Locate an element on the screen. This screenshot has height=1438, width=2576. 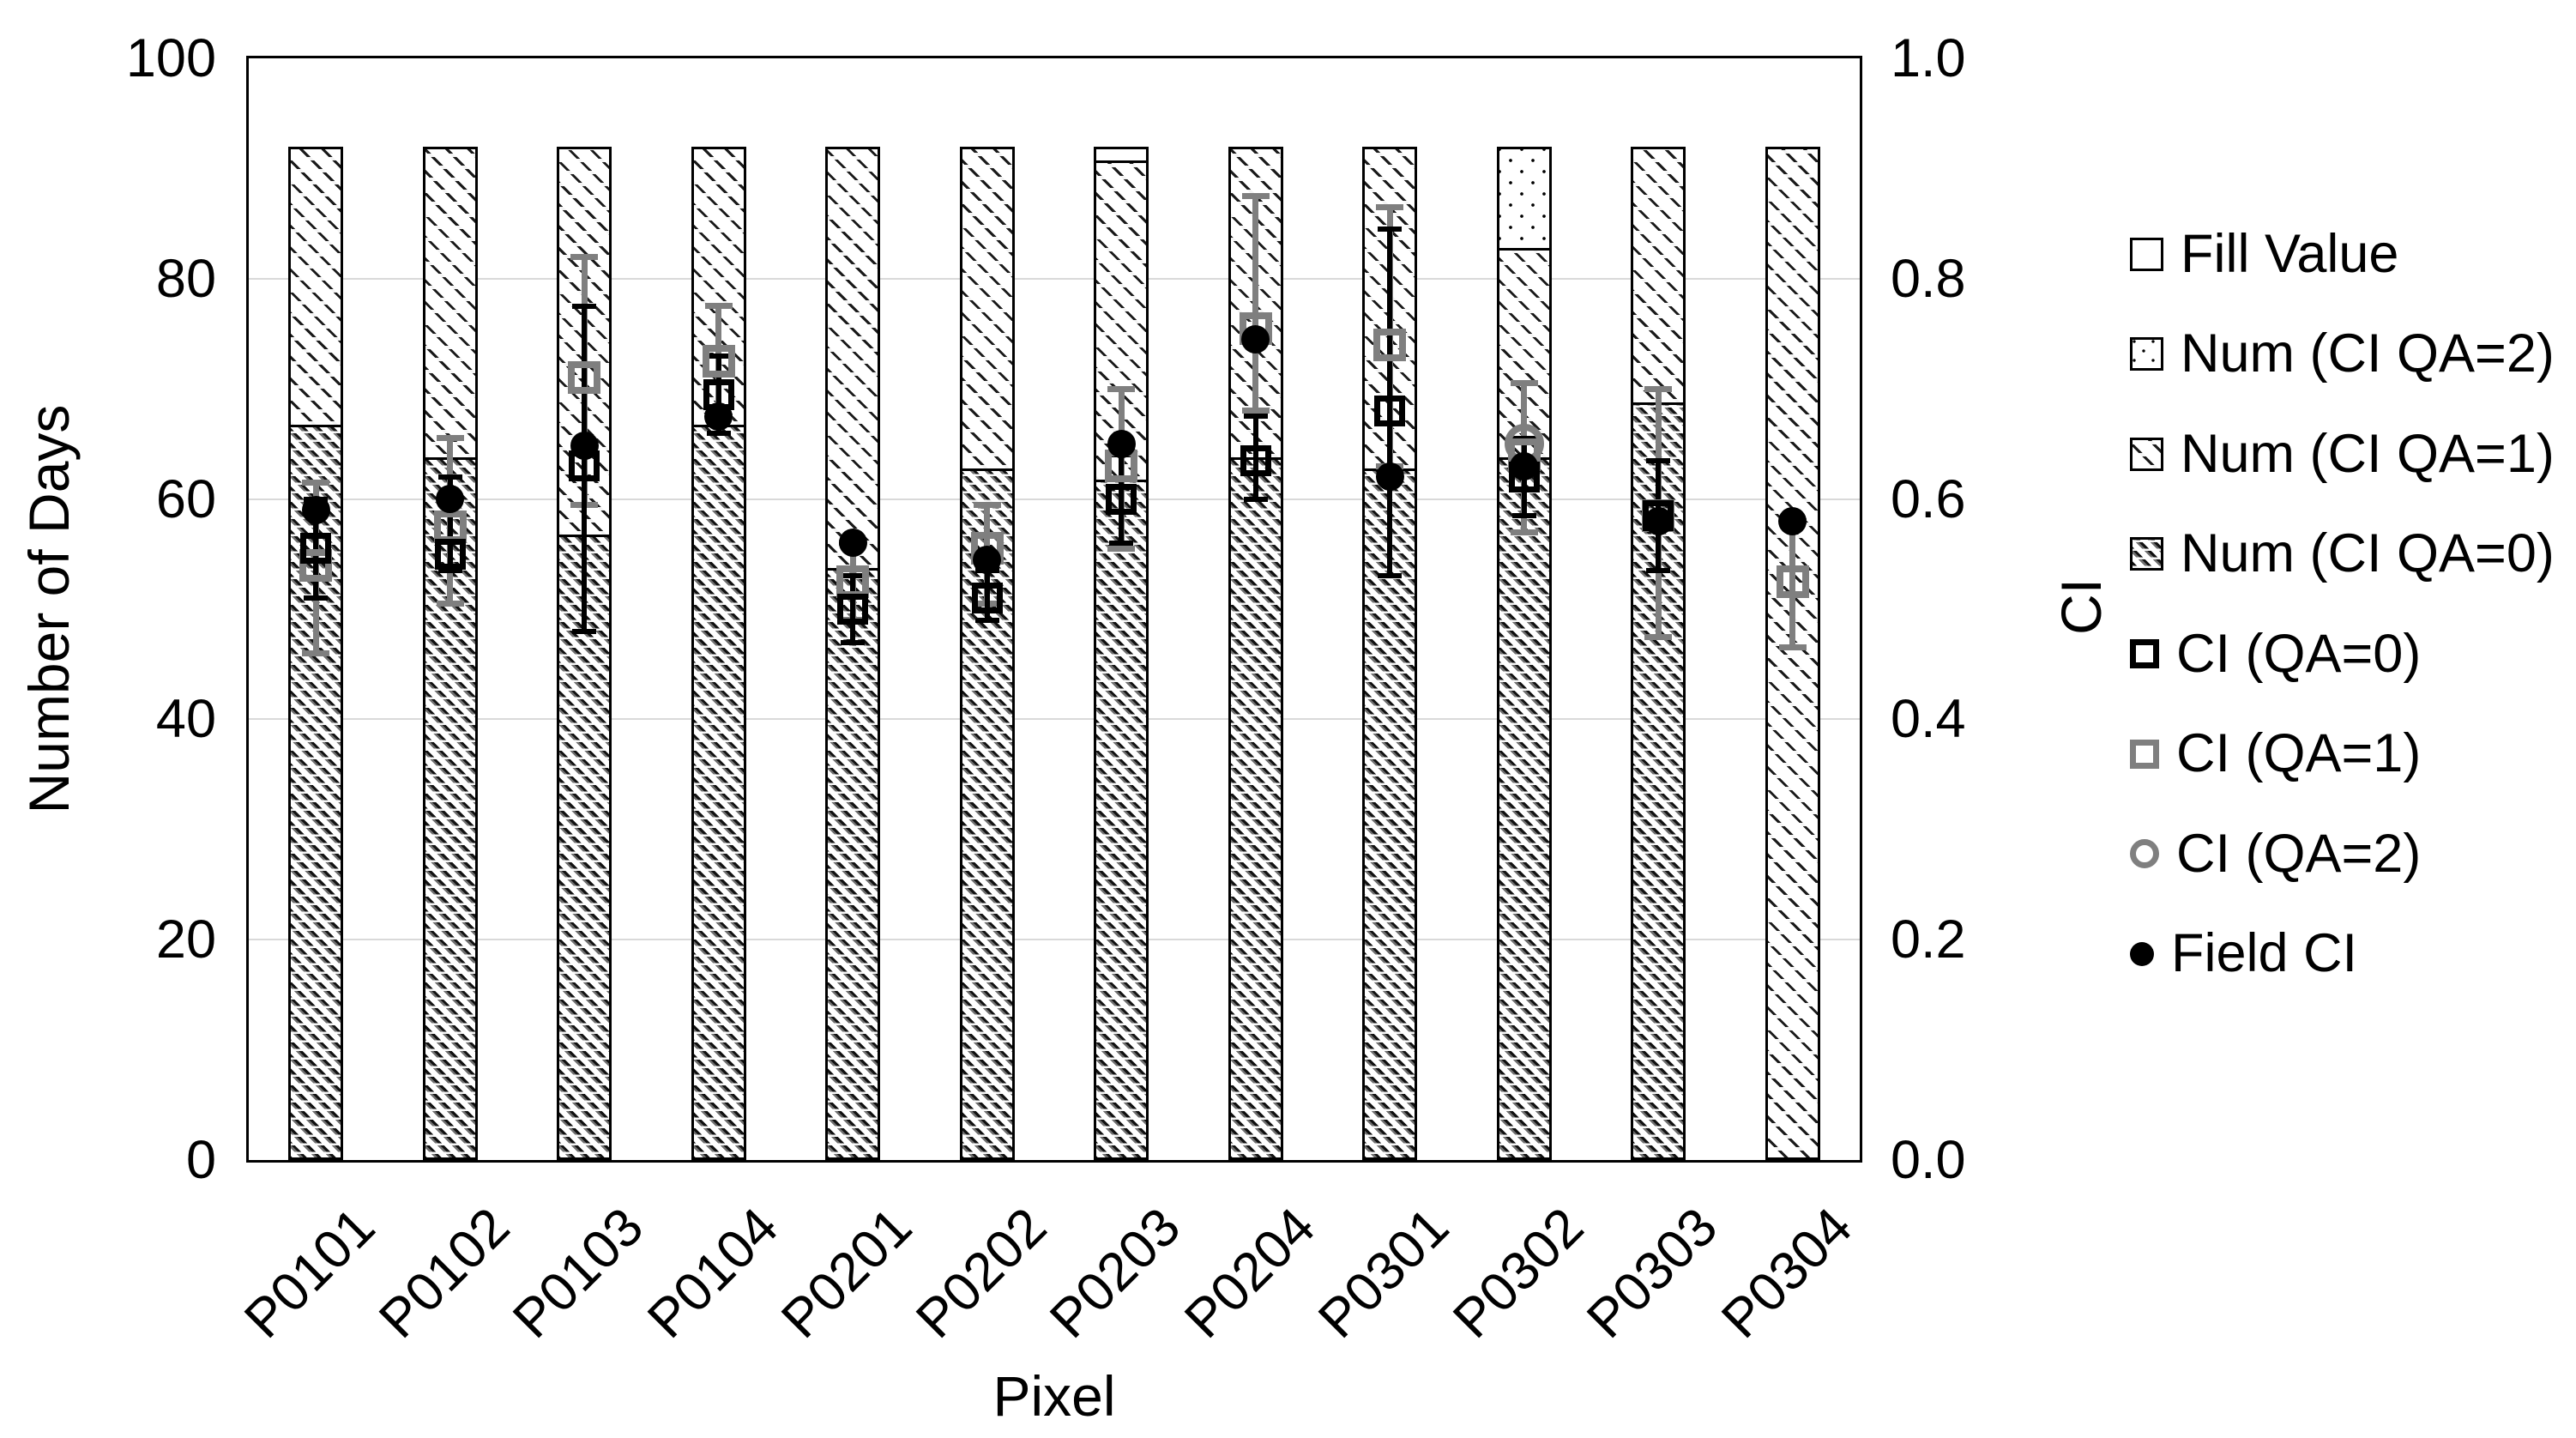
ci-qa0-errorbar-cap-lo-P0202 is located at coordinates (986, 620).